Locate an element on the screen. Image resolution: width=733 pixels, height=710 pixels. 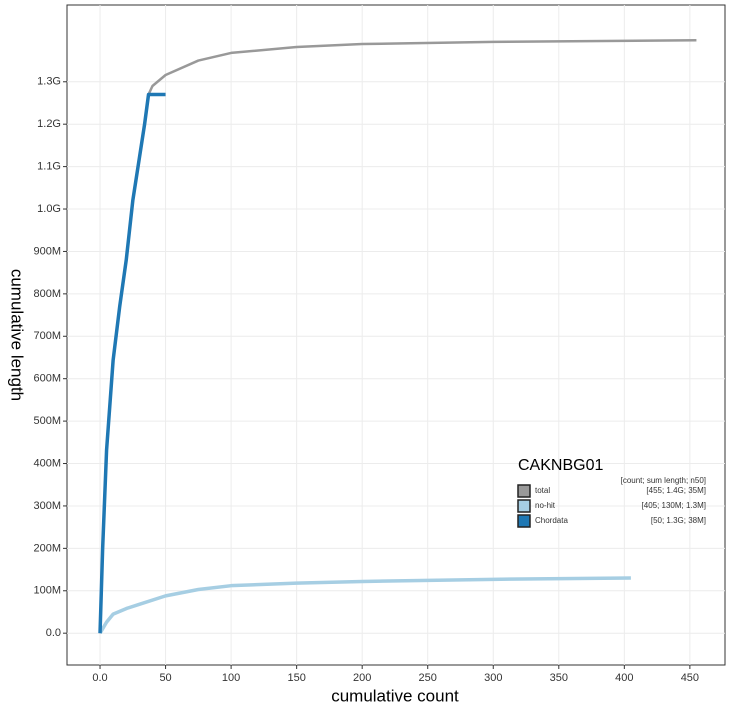
y-tick-label: 600M is located at coordinates (47, 379).